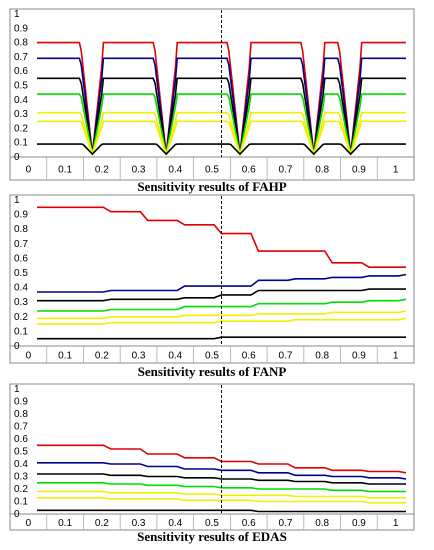 Image resolution: width=434 pixels, height=550 pixels. I want to click on chart-title: Sensitivity results of FAHP, so click(211, 186).